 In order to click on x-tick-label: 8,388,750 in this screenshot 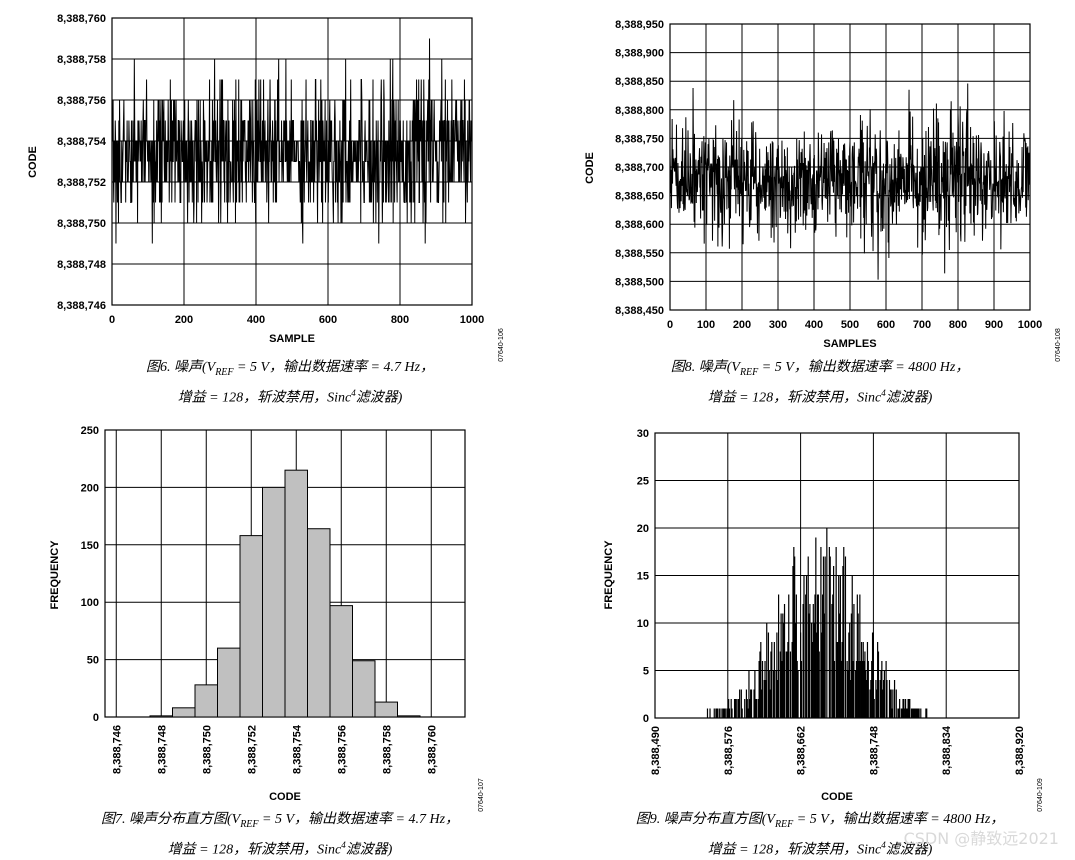, I will do `click(207, 749)`.